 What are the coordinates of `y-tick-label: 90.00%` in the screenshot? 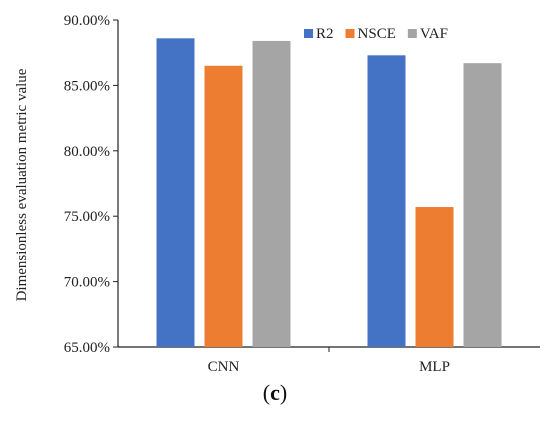 It's located at (87, 21).